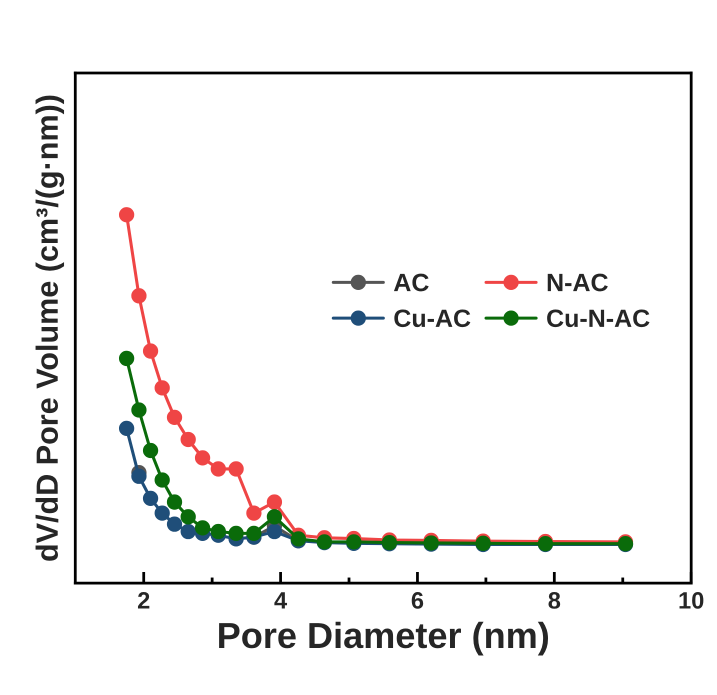 This screenshot has width=717, height=695. What do you see at coordinates (411, 283) in the screenshot?
I see `legend-label: AC` at bounding box center [411, 283].